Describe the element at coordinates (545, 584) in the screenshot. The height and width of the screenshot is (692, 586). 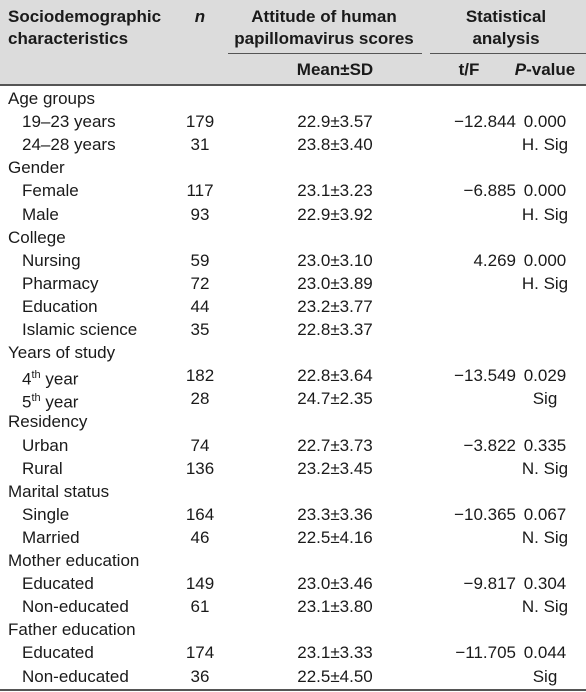
I see `cell-p-value: 0.304` at that location.